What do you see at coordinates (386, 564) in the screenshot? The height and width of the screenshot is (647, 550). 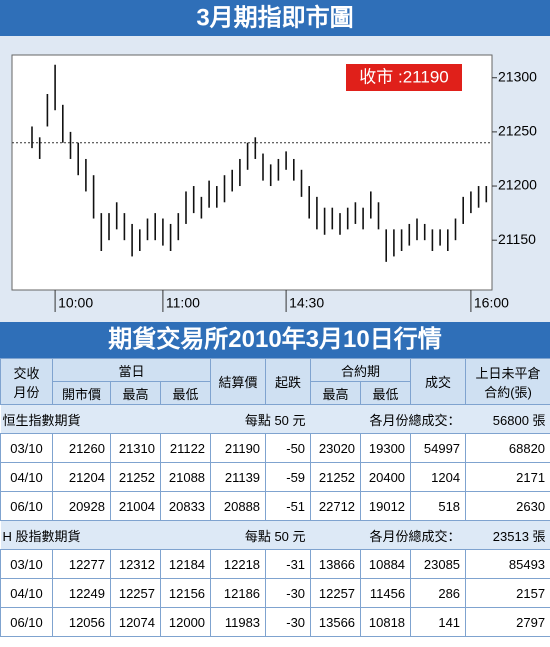 I see `number-cell: 10884` at bounding box center [386, 564].